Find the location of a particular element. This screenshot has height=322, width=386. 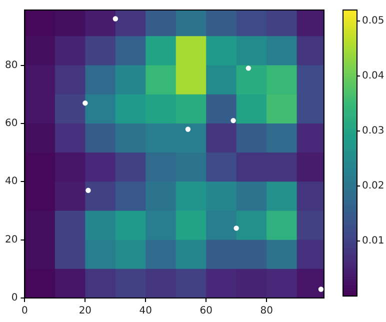

color-bar-label: 0.02 is located at coordinates (373, 186).